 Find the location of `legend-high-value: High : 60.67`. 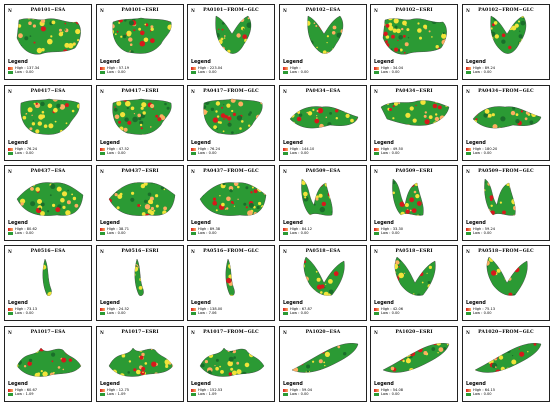

legend-high-value: High : 60.67 is located at coordinates (26, 390).